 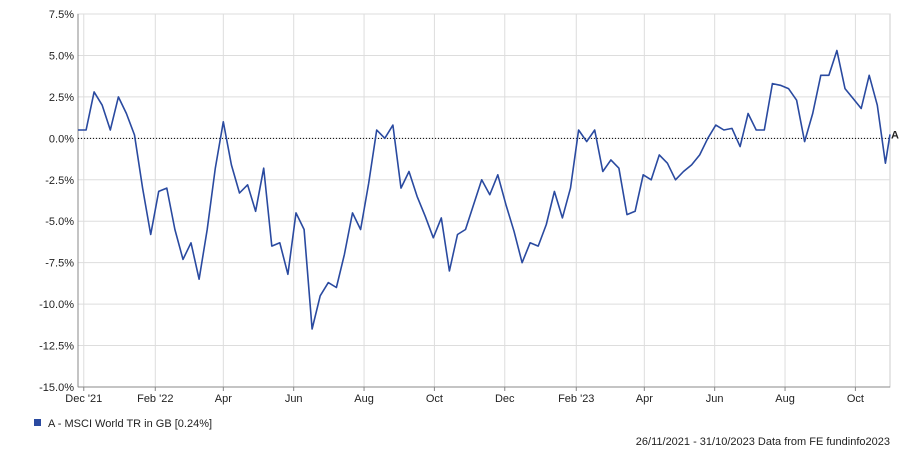 What do you see at coordinates (56, 347) in the screenshot?
I see `y-tick-label: -12.5%` at bounding box center [56, 347].